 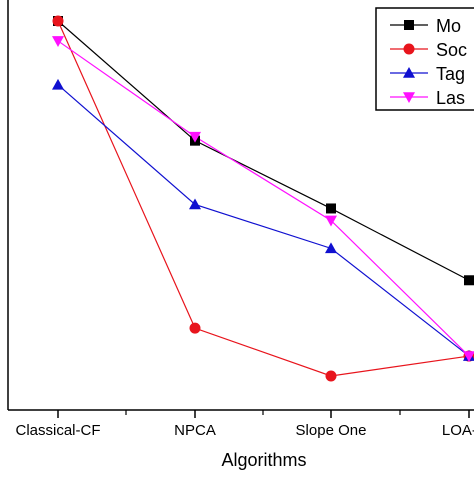 What do you see at coordinates (448, 26) in the screenshot?
I see `legend-label: Mo` at bounding box center [448, 26].